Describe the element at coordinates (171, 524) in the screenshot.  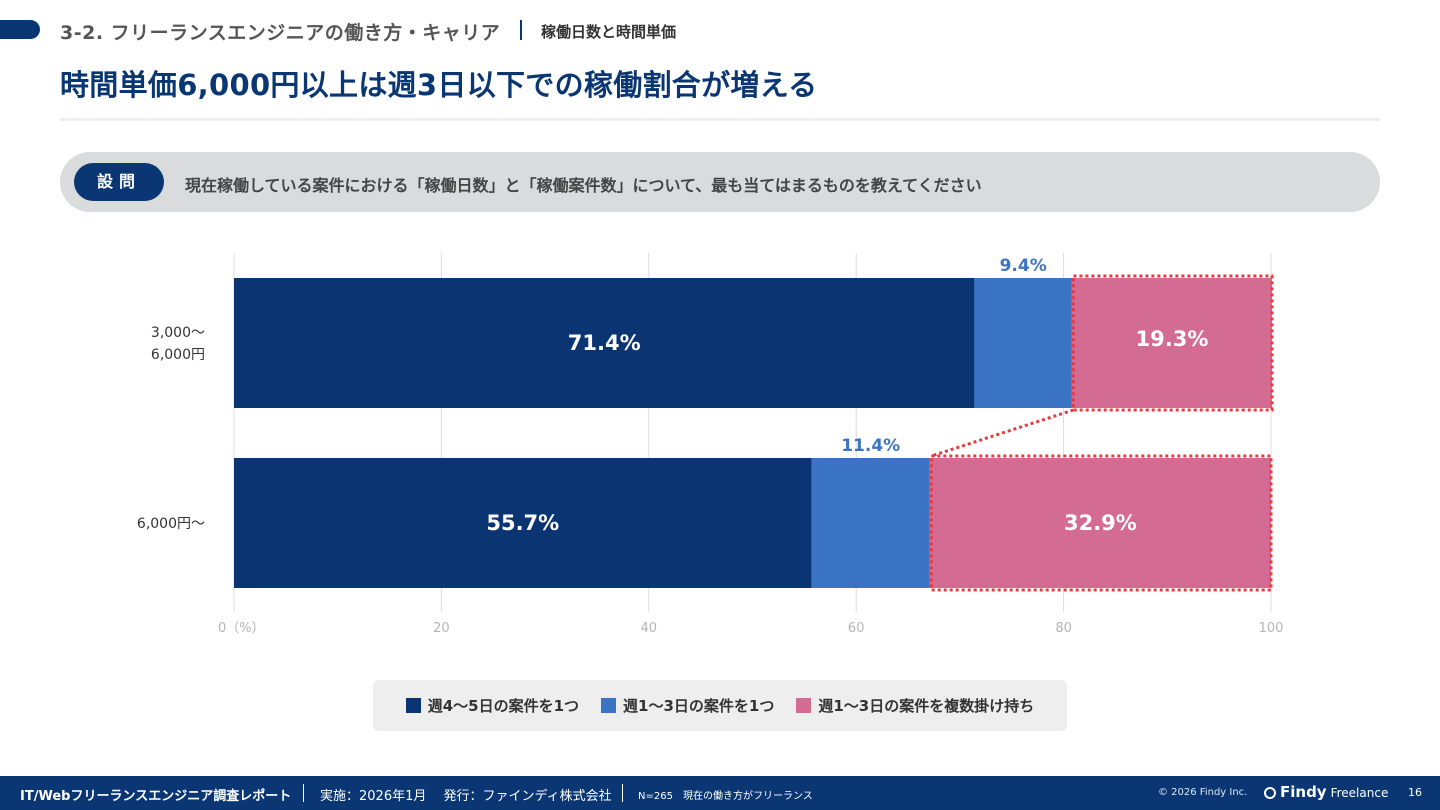
I see `category-label: 6,000円～` at that location.